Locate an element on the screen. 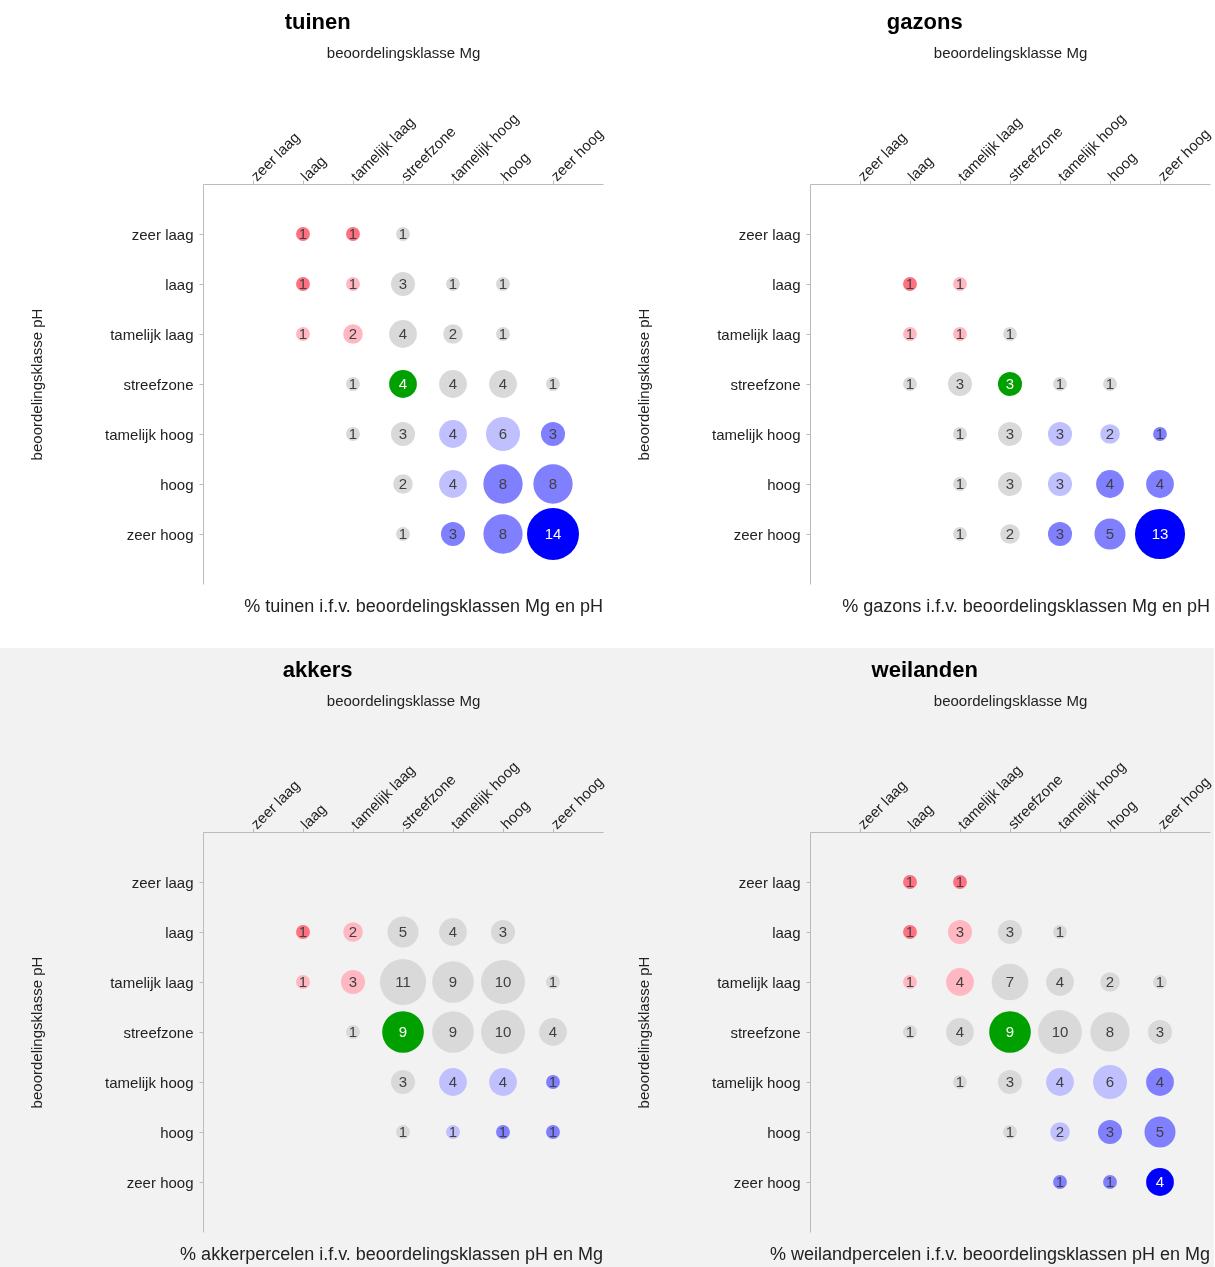 The image size is (1215, 1267). chart-title: gazons is located at coordinates (924, 21).